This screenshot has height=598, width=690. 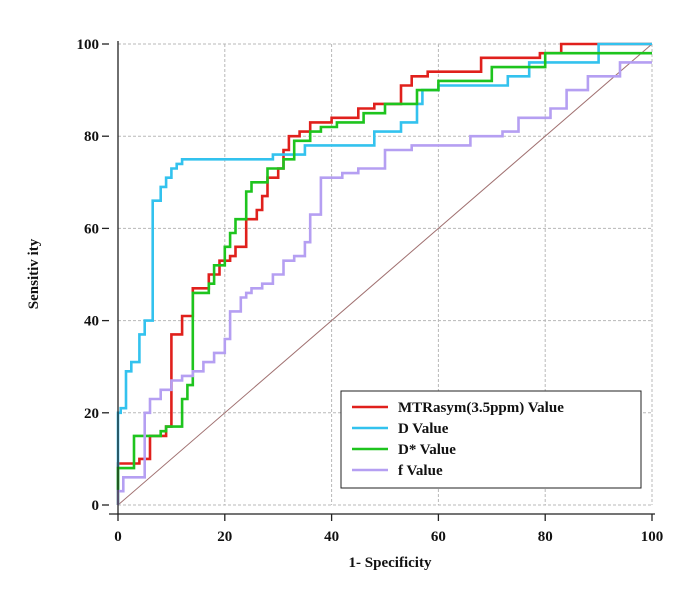 What do you see at coordinates (388, 537) in the screenshot?
I see `x-tick-labels: 0 20 40 60 80 100` at bounding box center [388, 537].